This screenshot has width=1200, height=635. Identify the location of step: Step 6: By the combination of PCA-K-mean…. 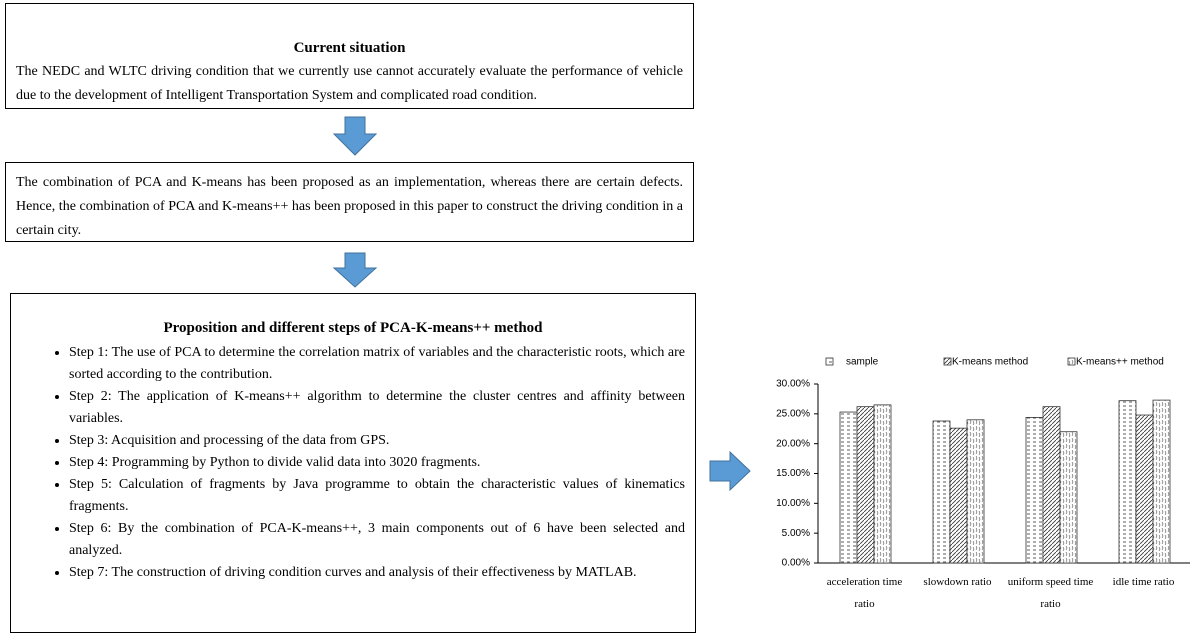
(377, 540).